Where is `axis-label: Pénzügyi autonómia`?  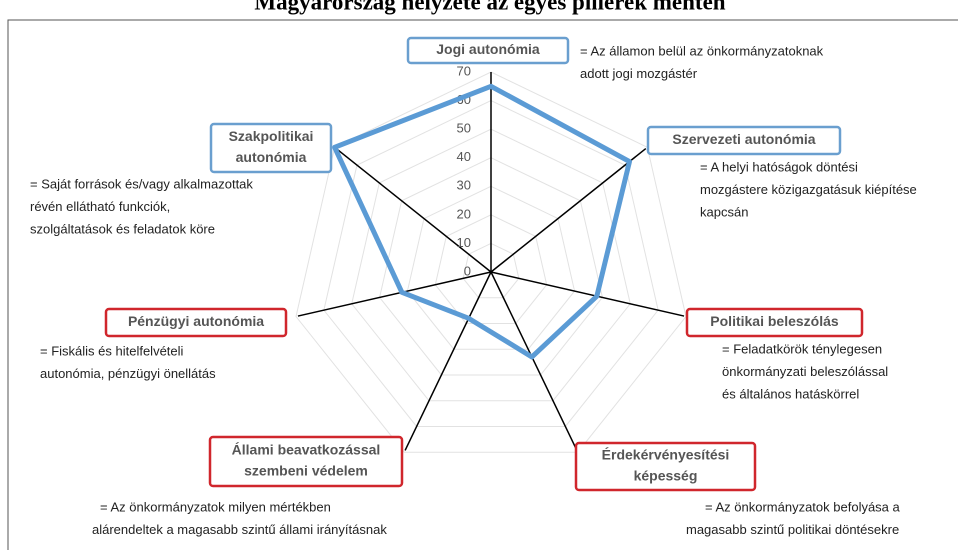 axis-label: Pénzügyi autonómia is located at coordinates (196, 321).